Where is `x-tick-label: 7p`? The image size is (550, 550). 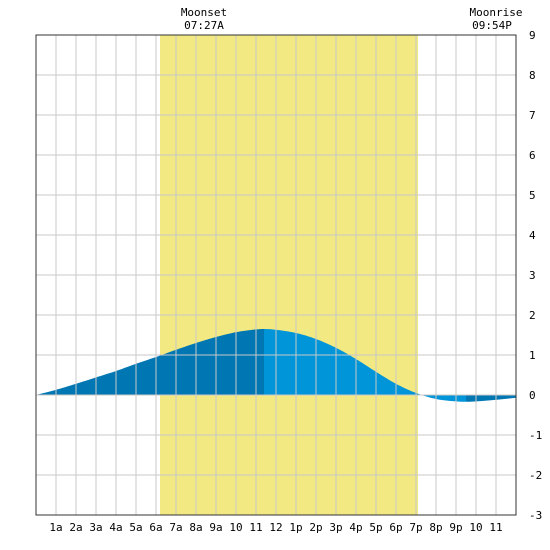 x-tick-label: 7p is located at coordinates (415, 527).